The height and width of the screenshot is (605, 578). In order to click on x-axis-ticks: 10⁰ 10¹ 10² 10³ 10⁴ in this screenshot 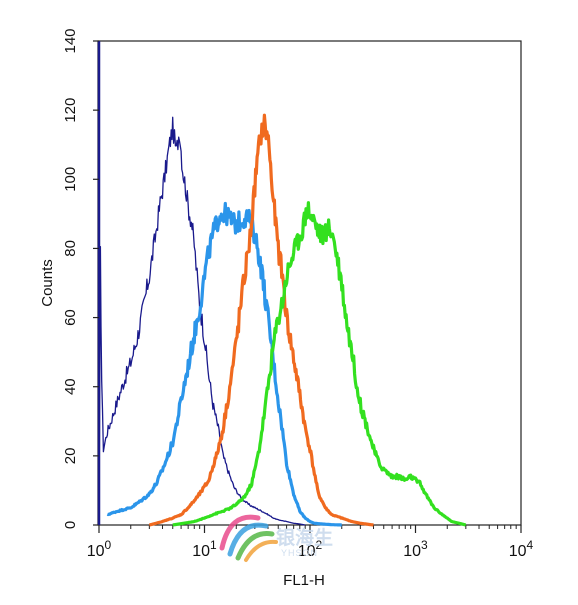, I will do `click(310, 542)`.